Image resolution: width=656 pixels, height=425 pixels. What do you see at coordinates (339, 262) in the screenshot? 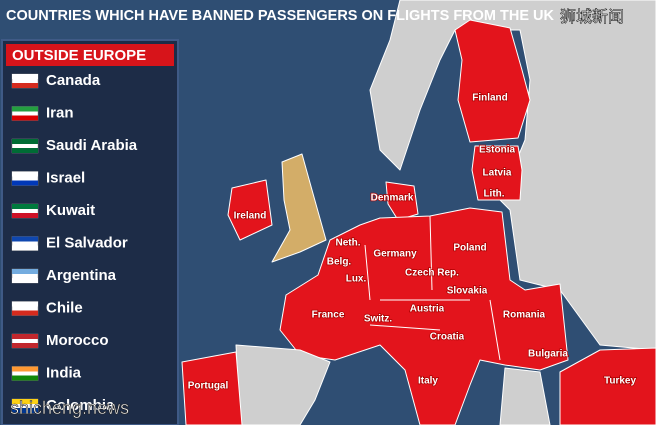
I see `country-label: Belg.` at bounding box center [339, 262].